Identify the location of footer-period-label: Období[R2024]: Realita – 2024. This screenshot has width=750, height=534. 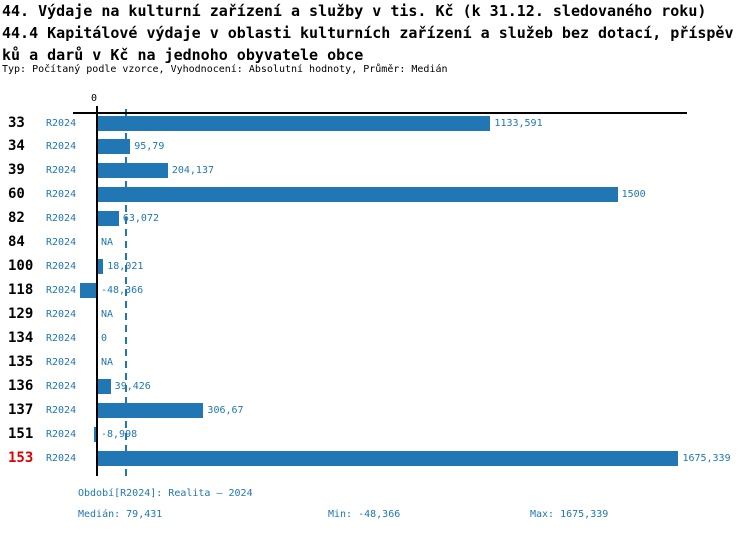
(165, 493).